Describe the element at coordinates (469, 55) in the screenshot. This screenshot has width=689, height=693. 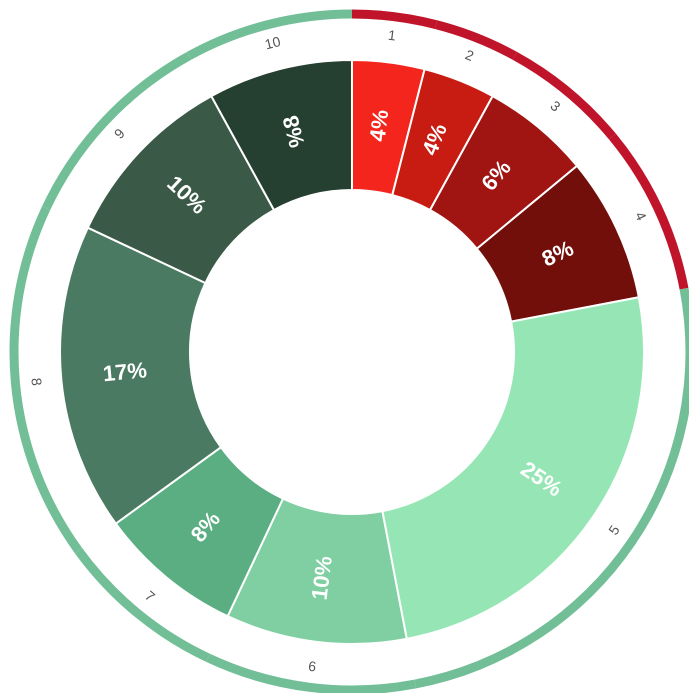
I see `category-label: 2` at that location.